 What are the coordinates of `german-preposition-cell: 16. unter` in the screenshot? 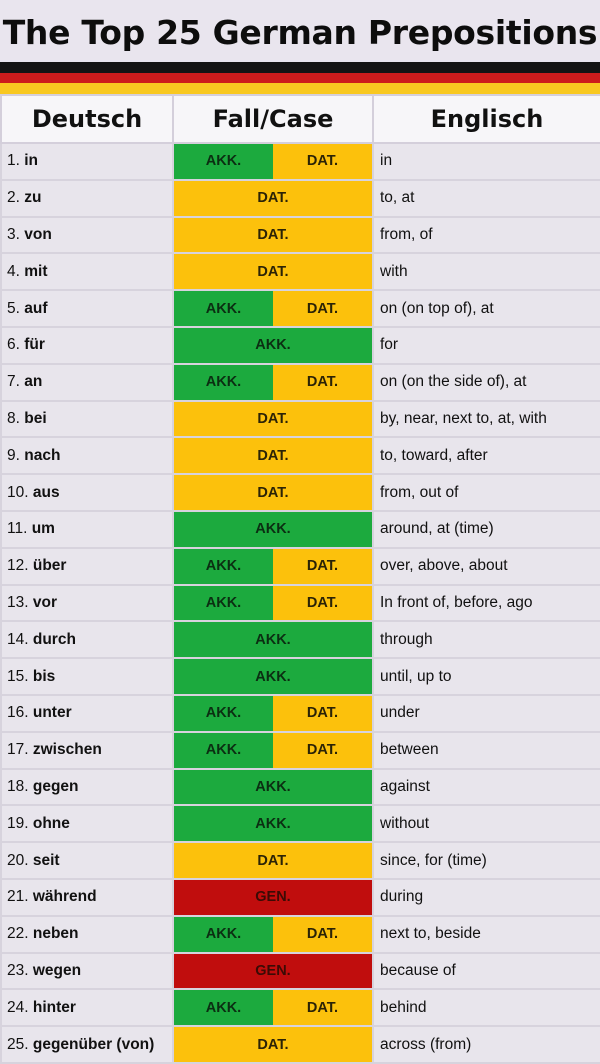 It's located at (87, 713).